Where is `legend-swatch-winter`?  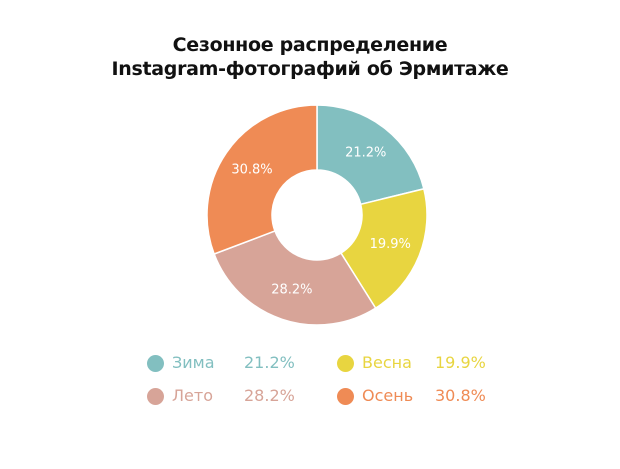 legend-swatch-winter is located at coordinates (155, 363).